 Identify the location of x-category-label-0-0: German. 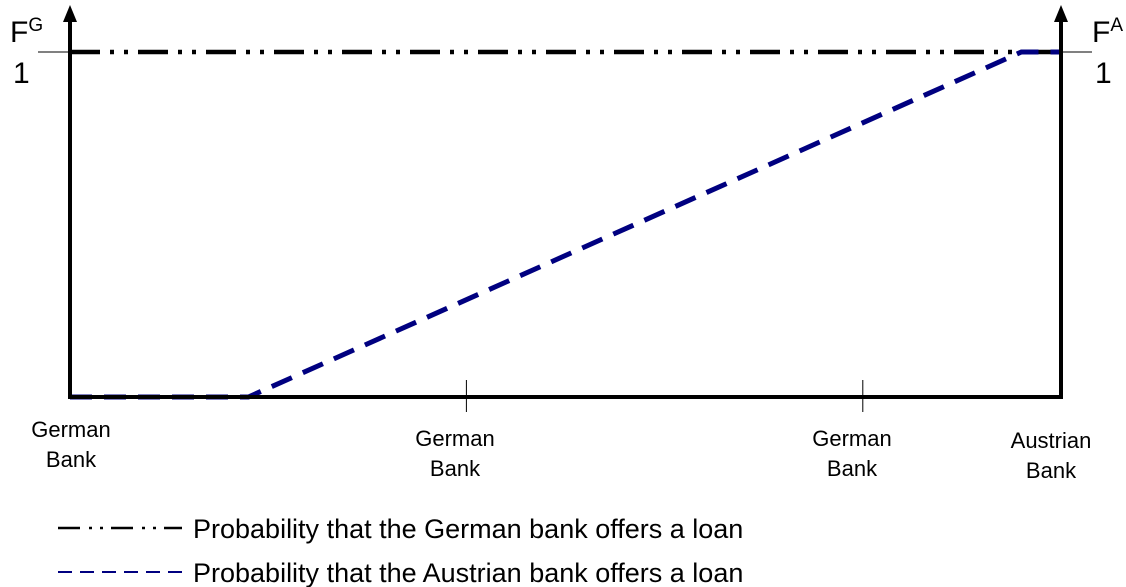
(70, 429).